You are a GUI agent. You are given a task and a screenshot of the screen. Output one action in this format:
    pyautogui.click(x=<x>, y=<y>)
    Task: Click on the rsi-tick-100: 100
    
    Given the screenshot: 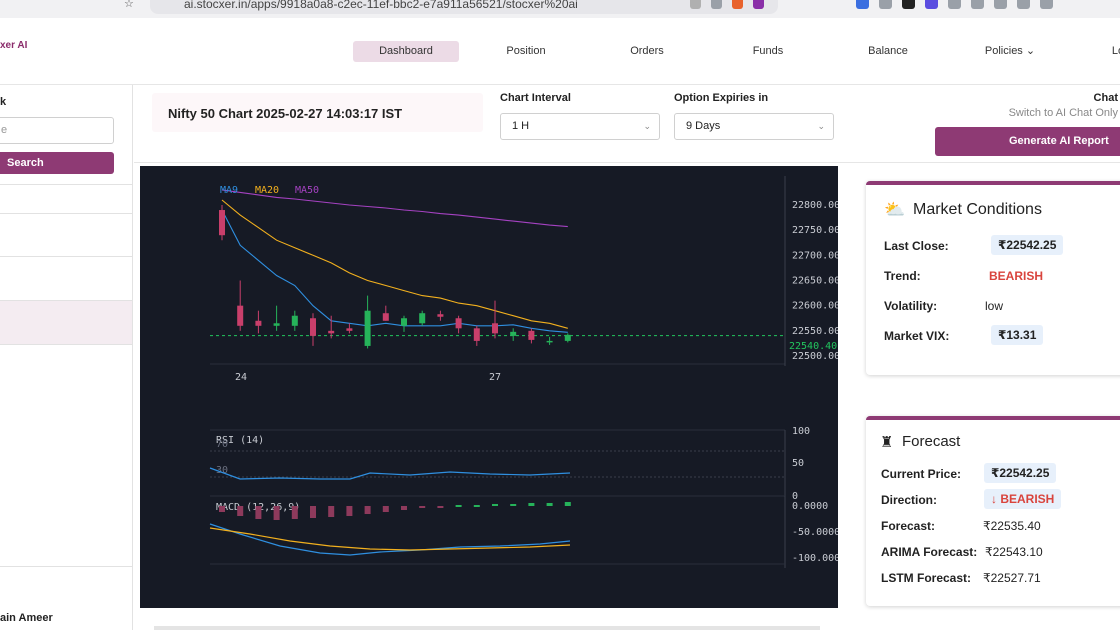 What is the action you would take?
    pyautogui.click(x=801, y=431)
    